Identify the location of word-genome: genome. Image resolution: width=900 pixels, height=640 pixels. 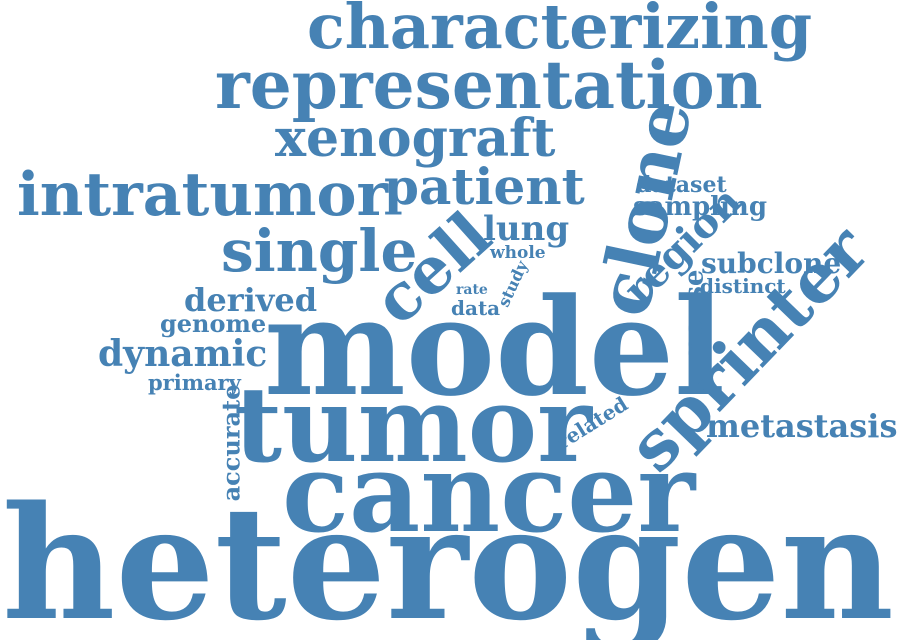
(213, 323).